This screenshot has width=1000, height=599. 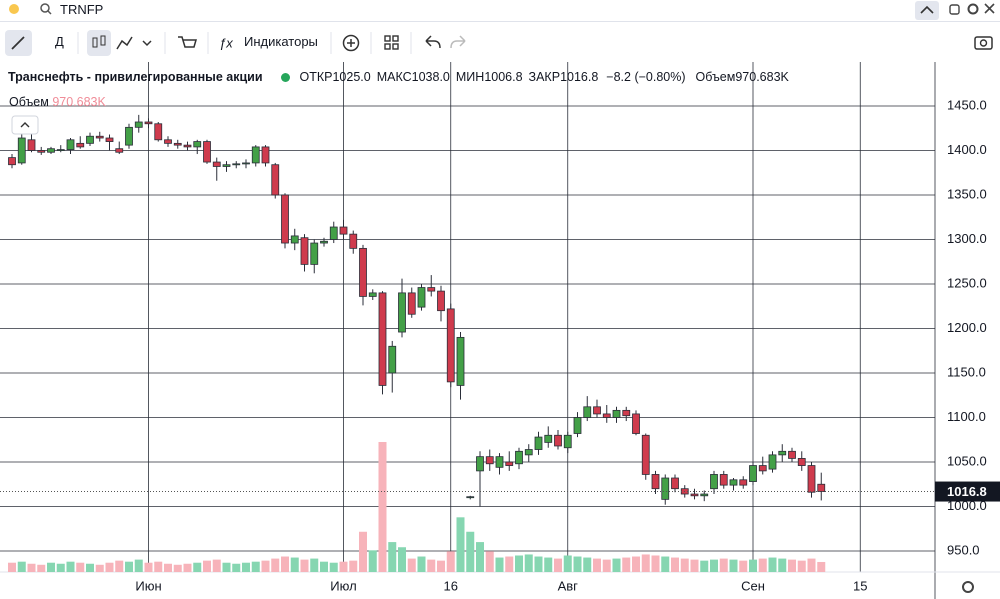 I want to click on add-button, so click(x=351, y=43).